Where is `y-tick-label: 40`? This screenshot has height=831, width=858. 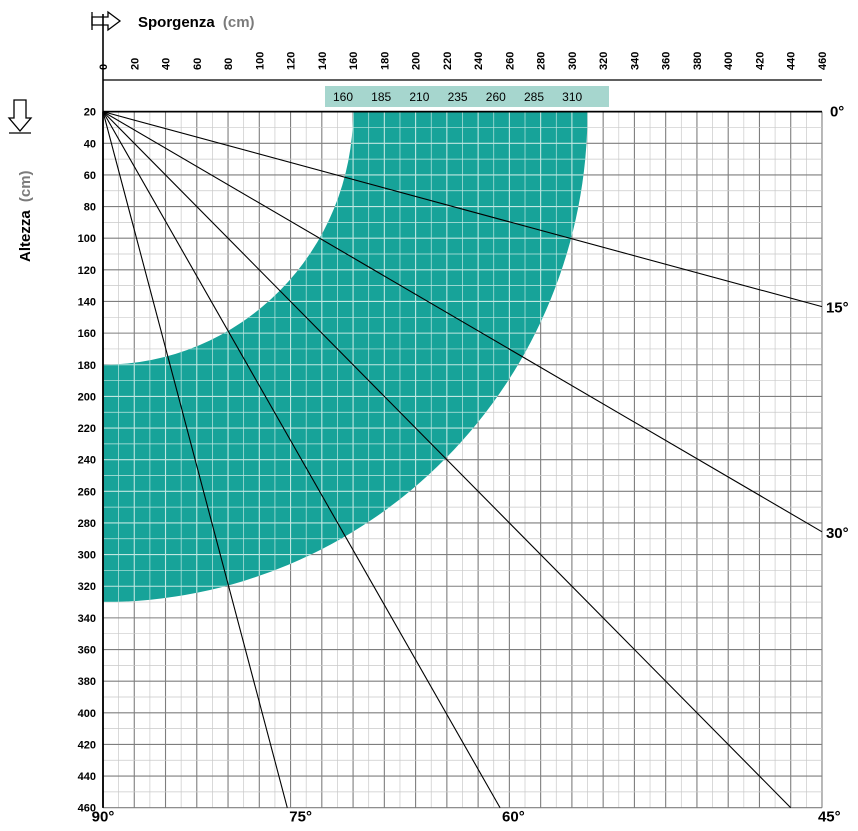
y-tick-label: 40 is located at coordinates (90, 144).